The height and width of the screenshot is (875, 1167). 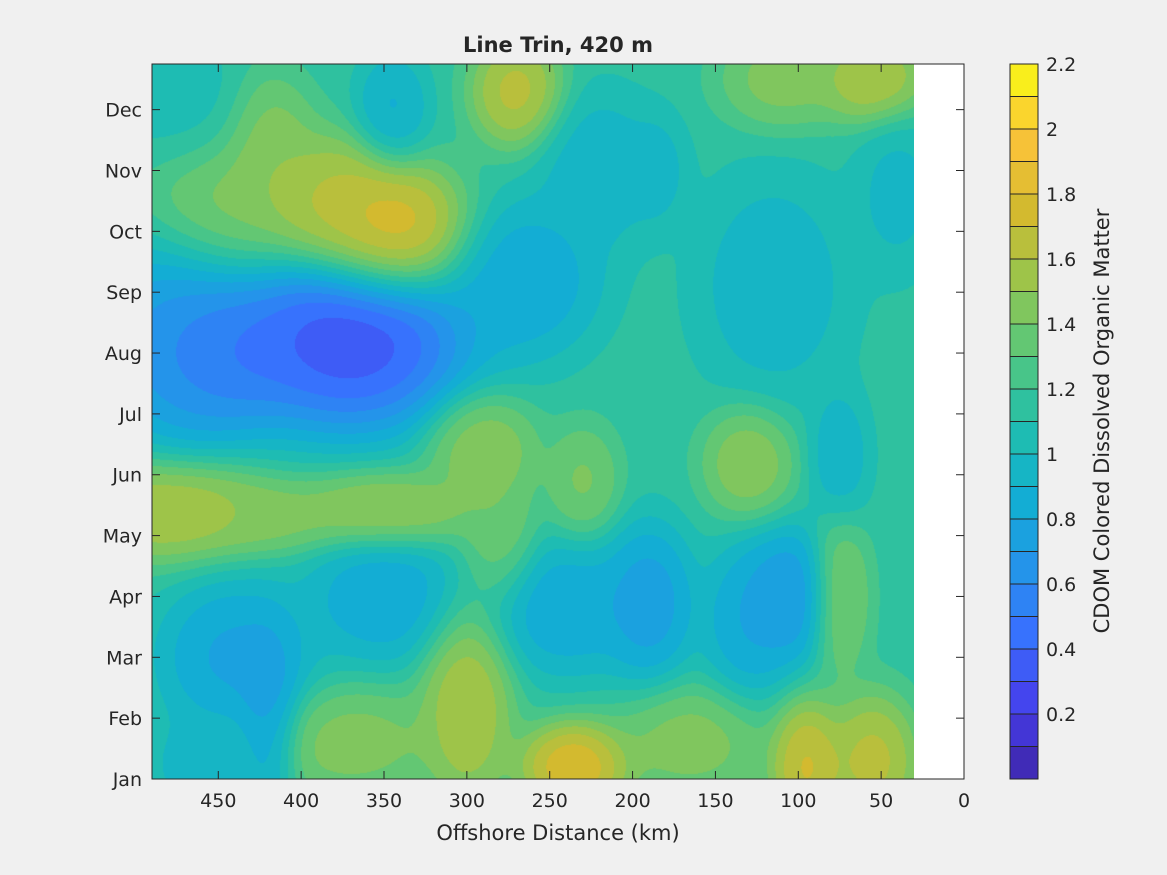 I want to click on colorbar-tick-label: 0.4, so click(x=1061, y=650).